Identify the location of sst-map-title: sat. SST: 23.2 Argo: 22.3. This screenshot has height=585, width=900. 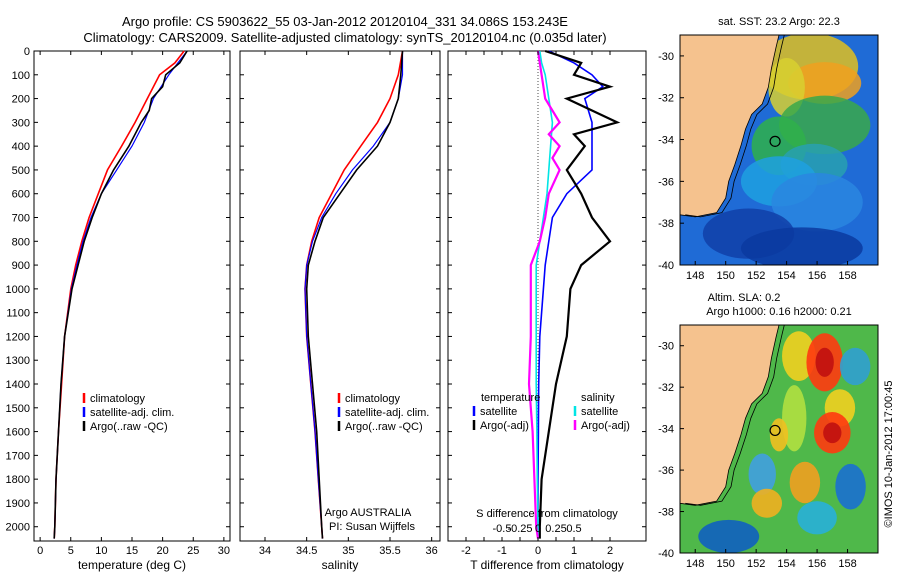
(779, 22).